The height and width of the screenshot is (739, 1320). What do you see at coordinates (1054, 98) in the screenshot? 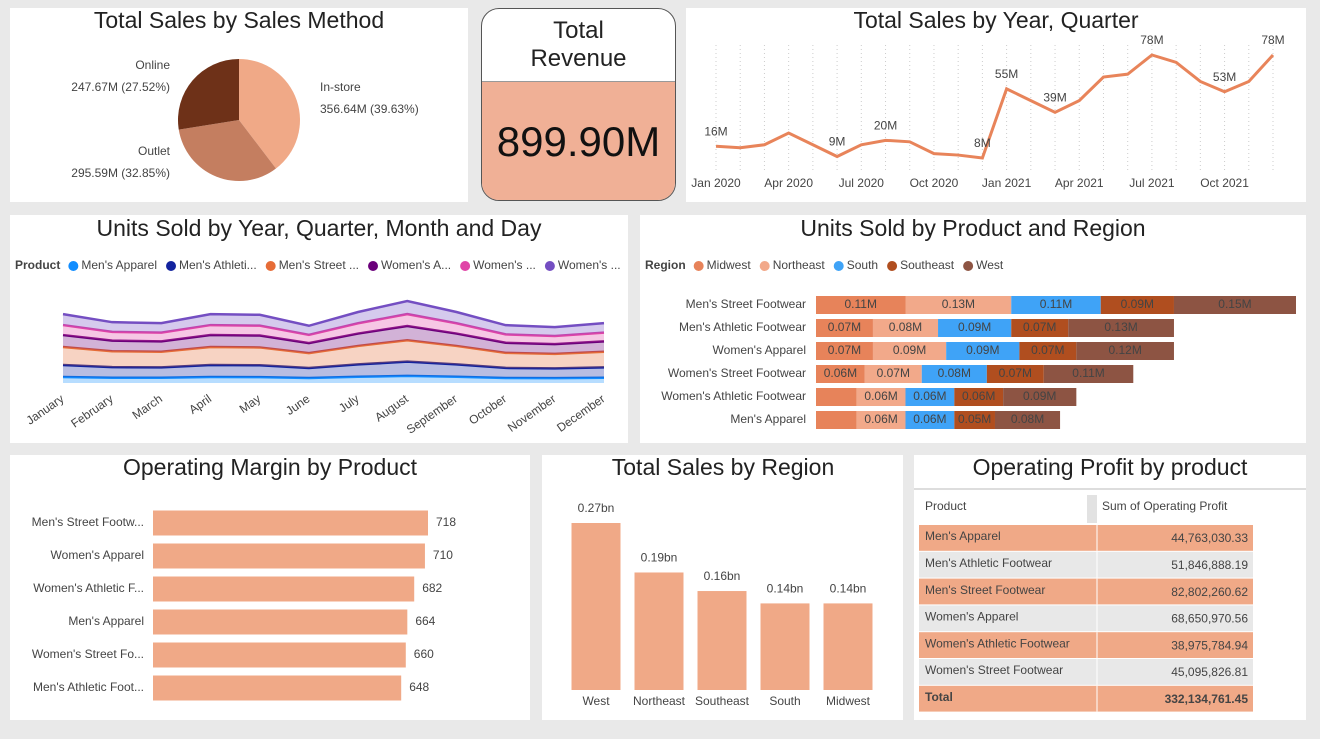
I see `data-label: 39M` at bounding box center [1054, 98].